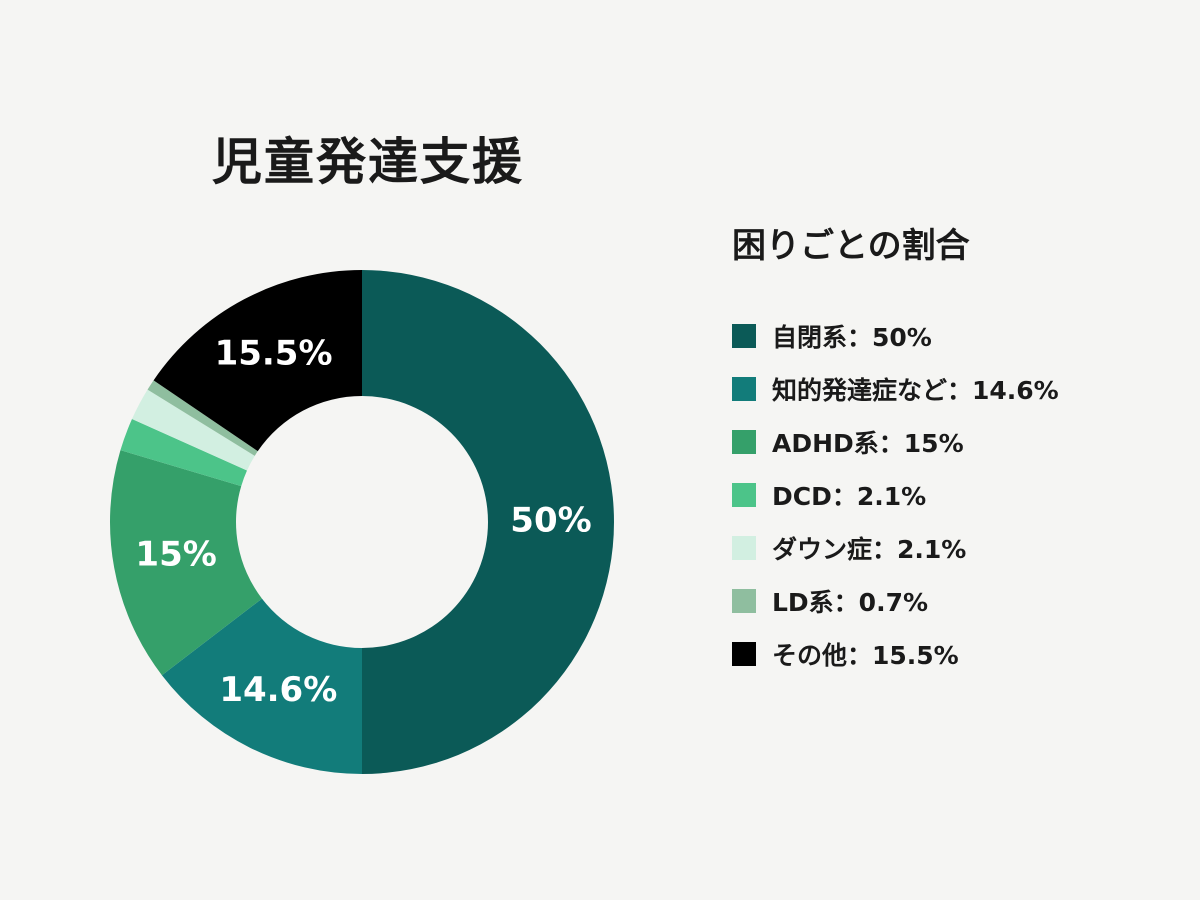 Image resolution: width=1200 pixels, height=900 pixels. I want to click on legend-item: ADHD系：15%, so click(895, 441).